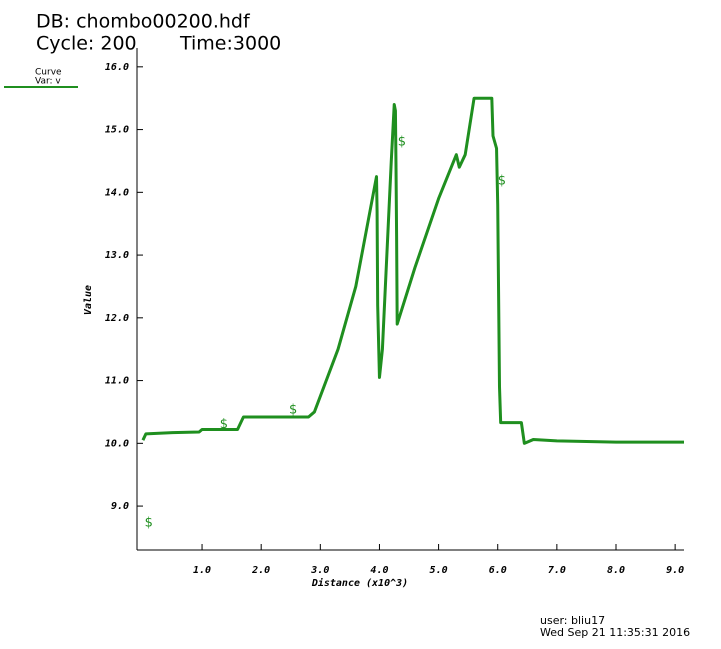 This screenshot has height=649, width=721. I want to click on user: user: bliu17, so click(572, 620).